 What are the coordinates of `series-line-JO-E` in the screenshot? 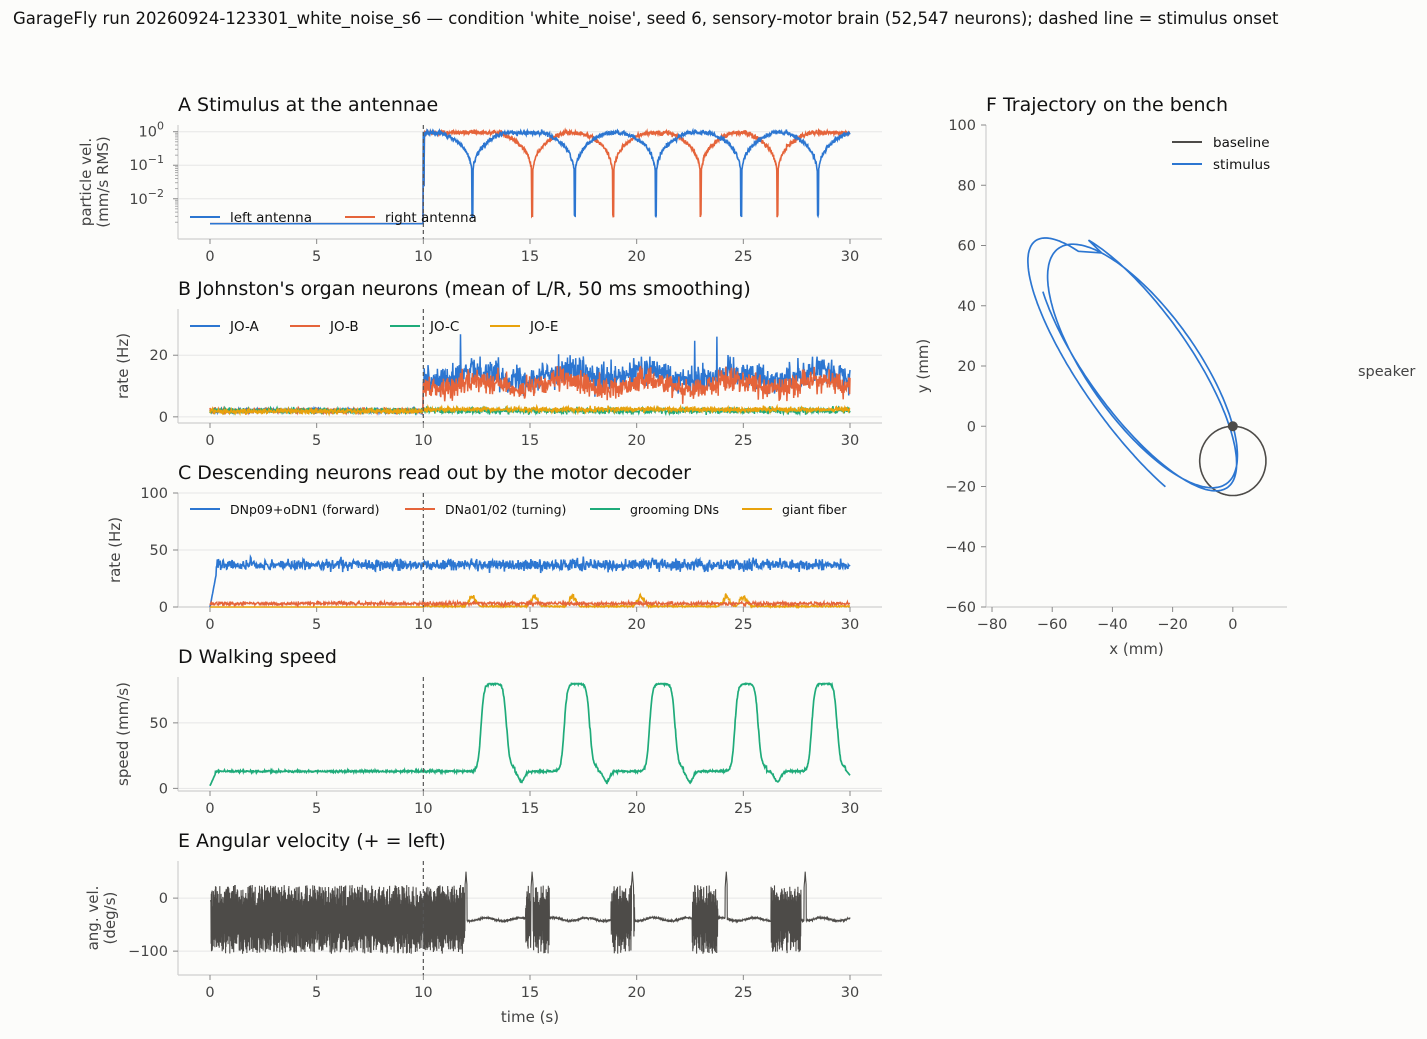 It's located at (530, 410).